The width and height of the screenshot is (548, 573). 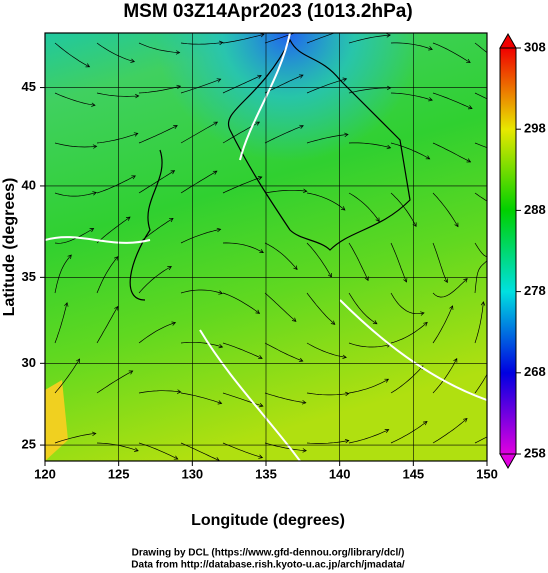 I want to click on y-tick-label: 25, so click(x=29, y=444).